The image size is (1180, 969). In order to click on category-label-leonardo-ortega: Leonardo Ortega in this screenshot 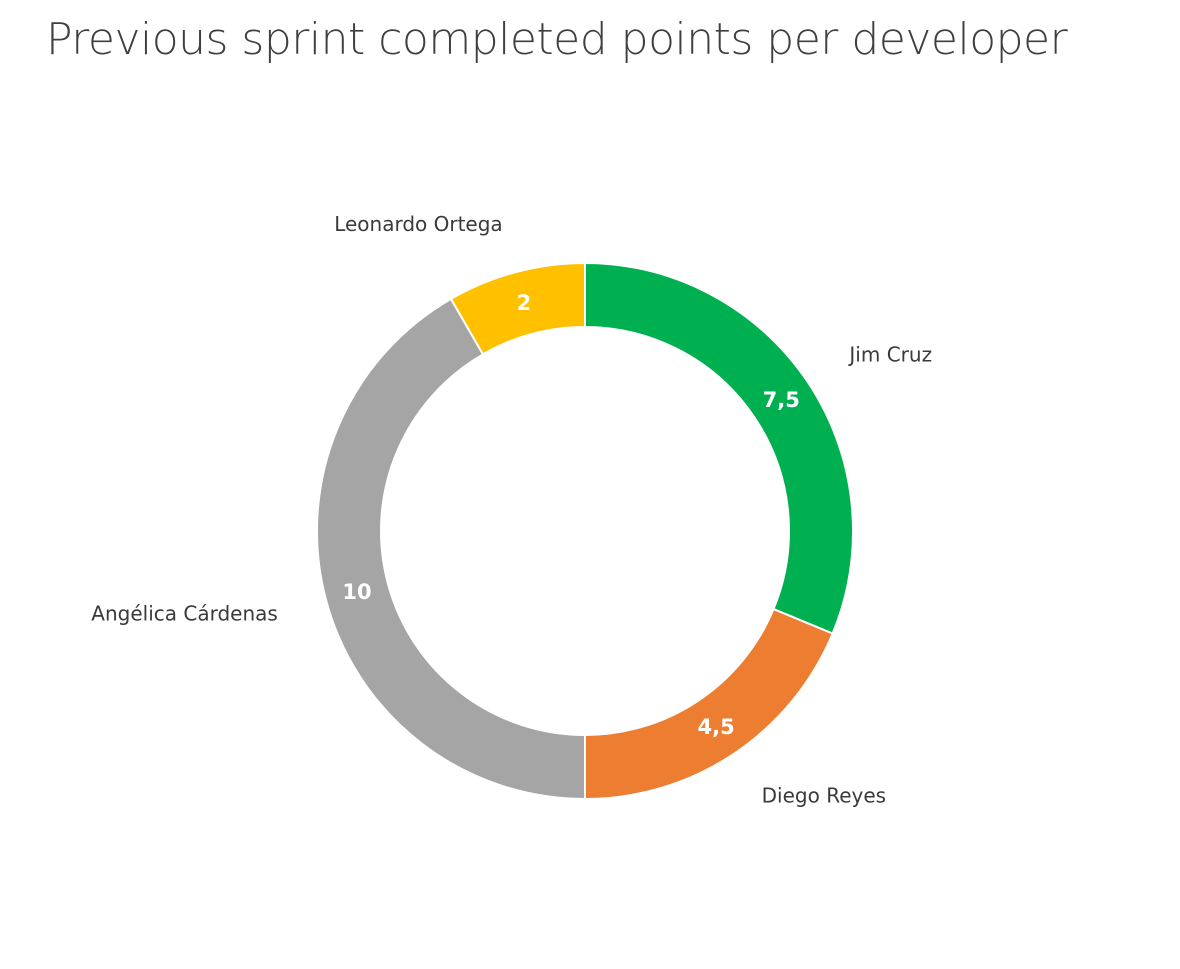, I will do `click(418, 224)`.